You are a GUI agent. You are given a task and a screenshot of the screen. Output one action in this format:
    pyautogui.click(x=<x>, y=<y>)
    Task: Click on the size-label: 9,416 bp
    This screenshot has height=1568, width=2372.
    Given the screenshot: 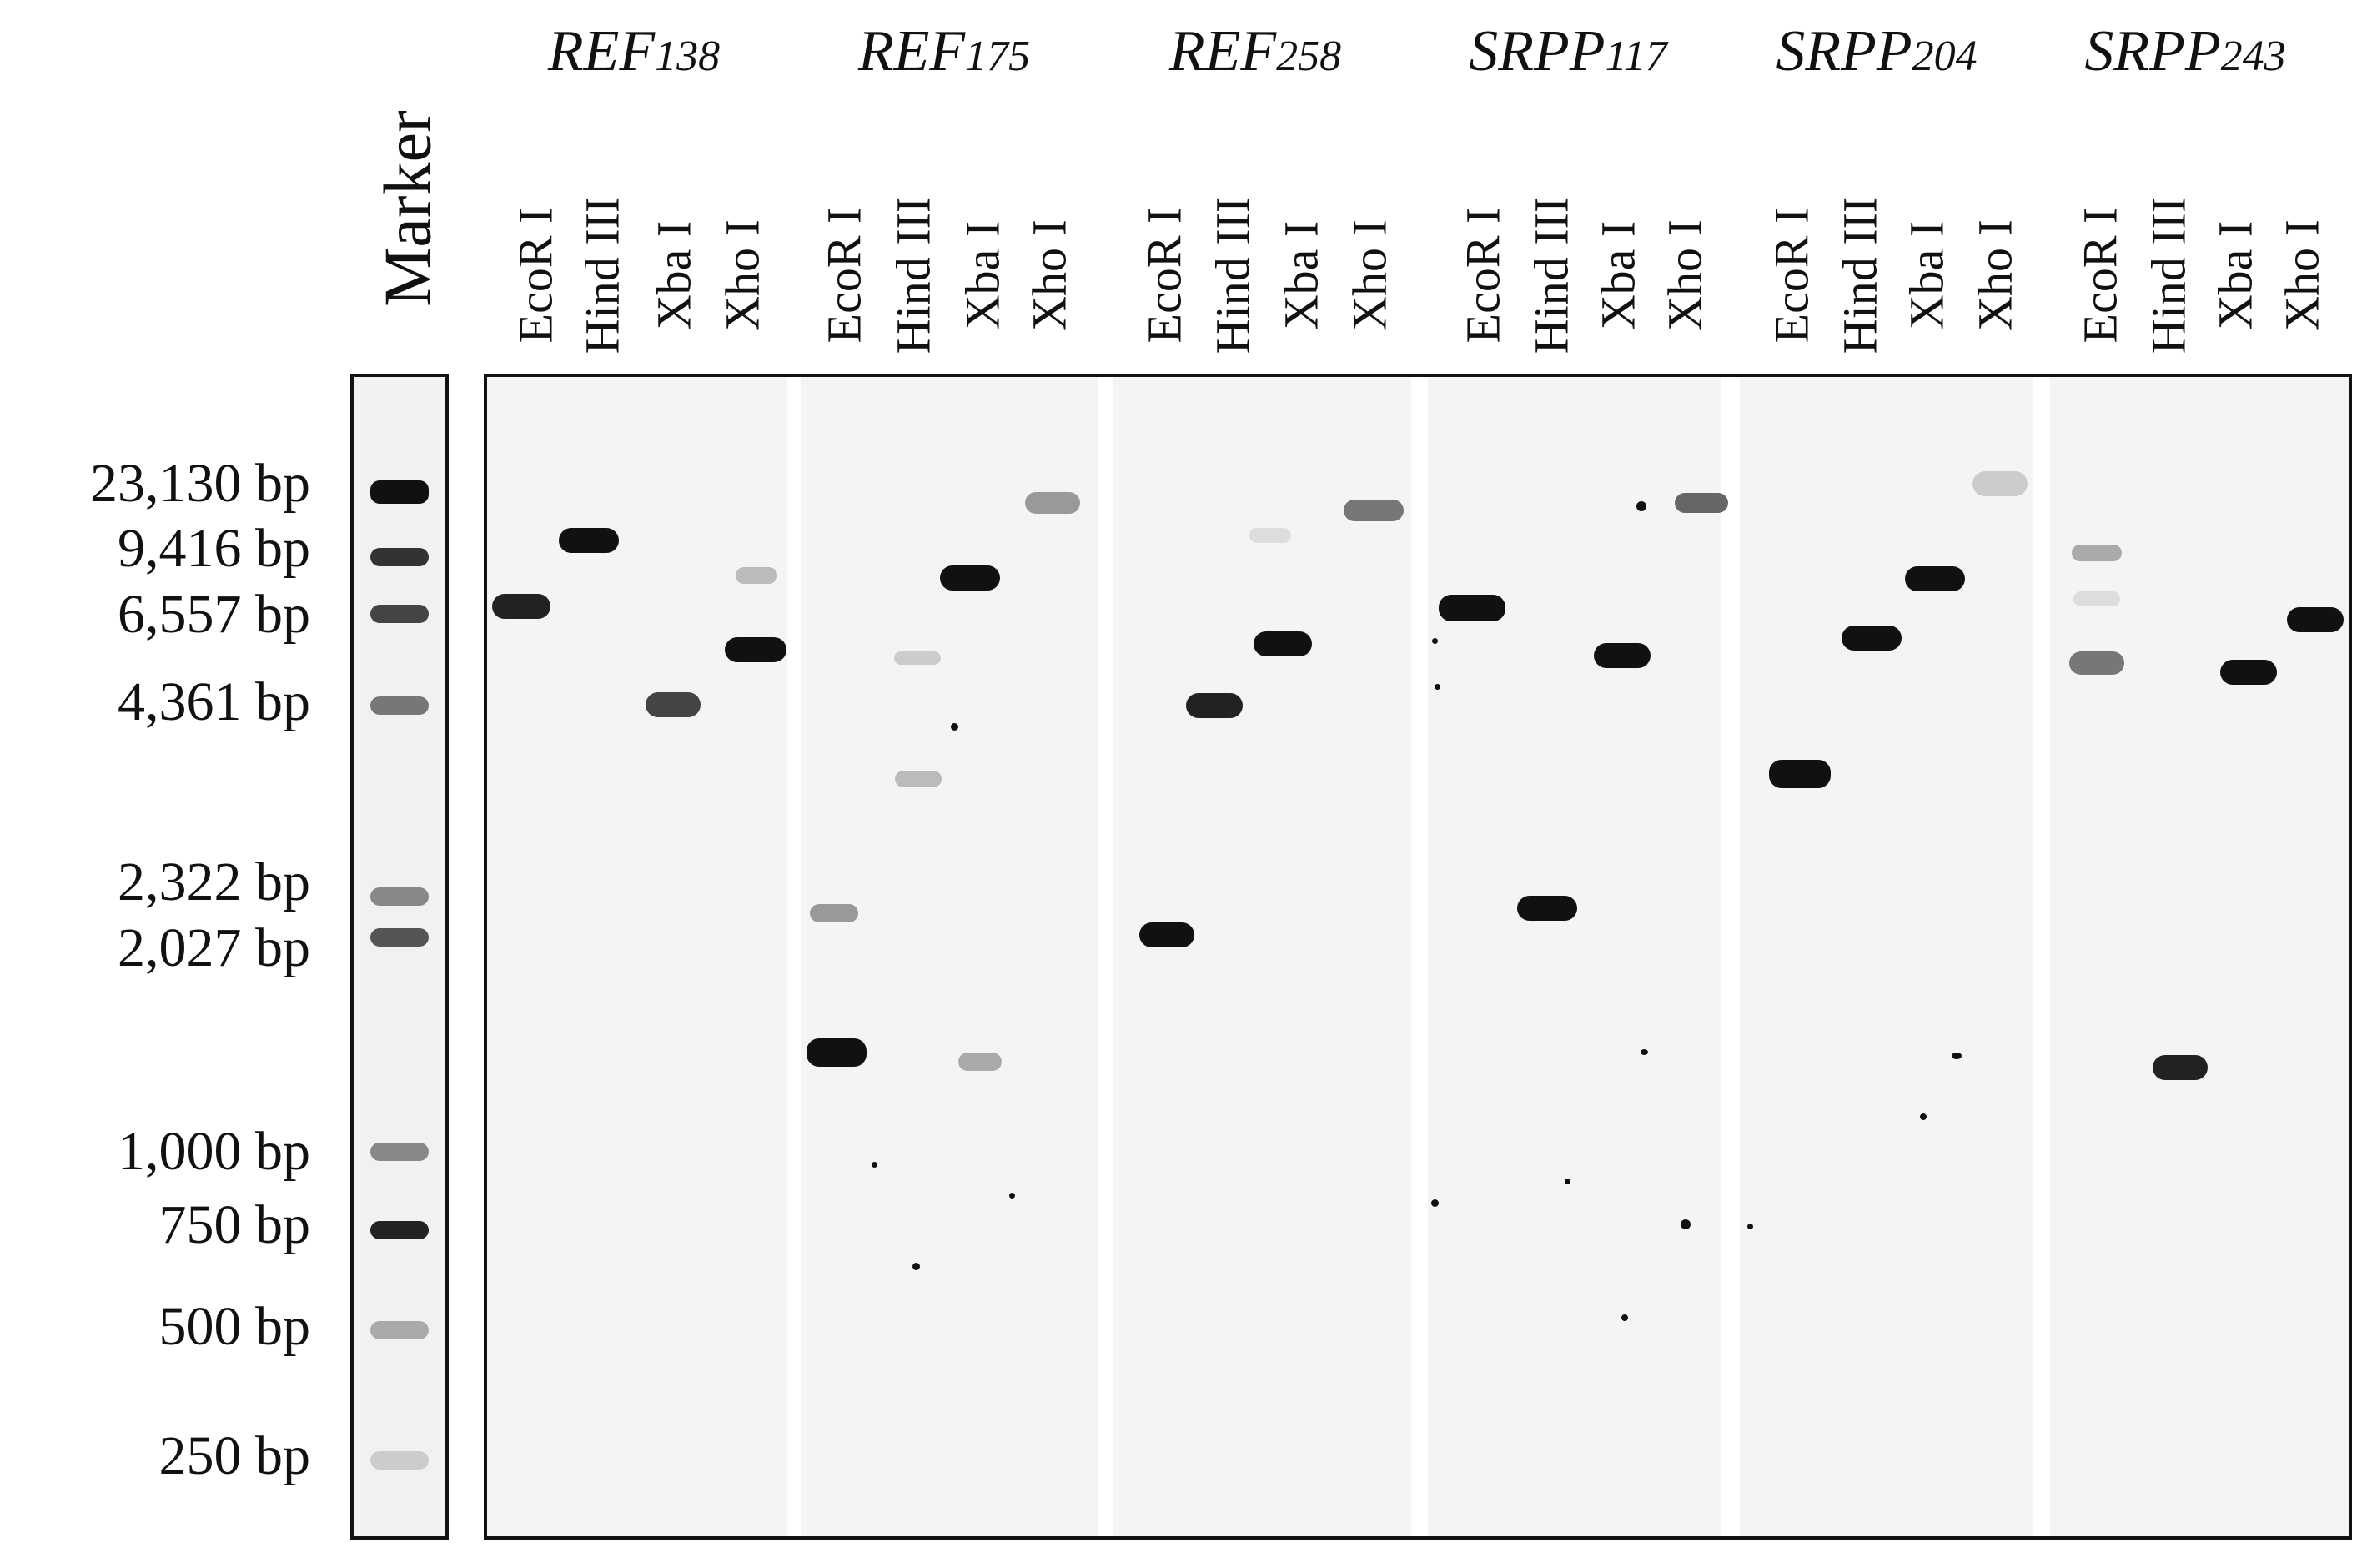 What is the action you would take?
    pyautogui.click(x=214, y=548)
    